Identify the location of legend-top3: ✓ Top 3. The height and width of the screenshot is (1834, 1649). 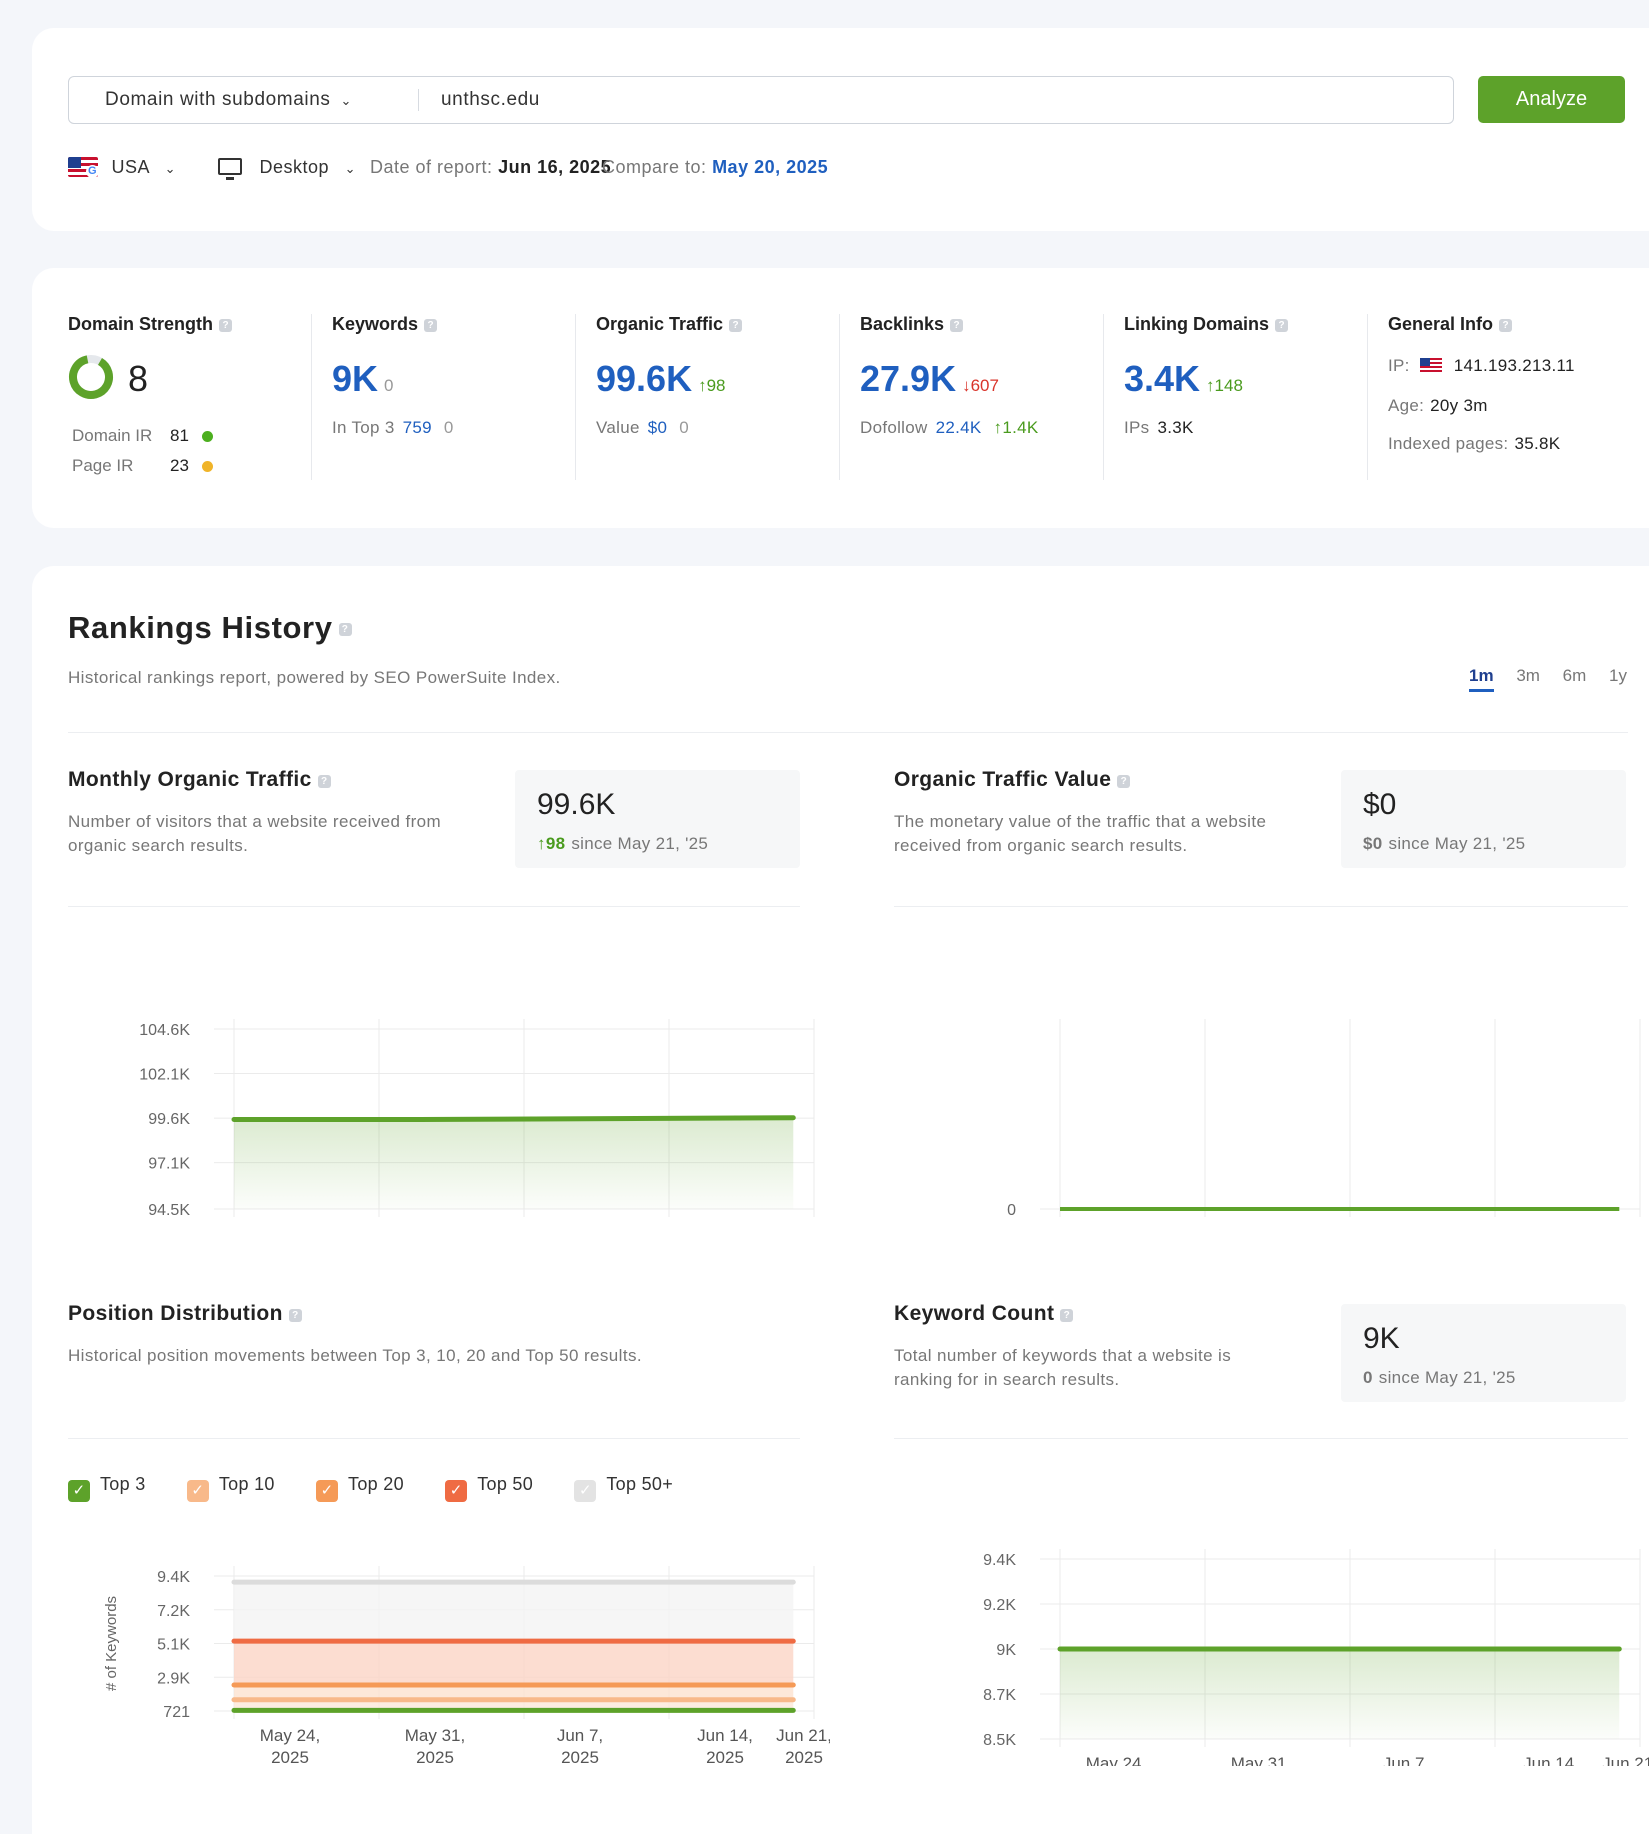
(107, 1488).